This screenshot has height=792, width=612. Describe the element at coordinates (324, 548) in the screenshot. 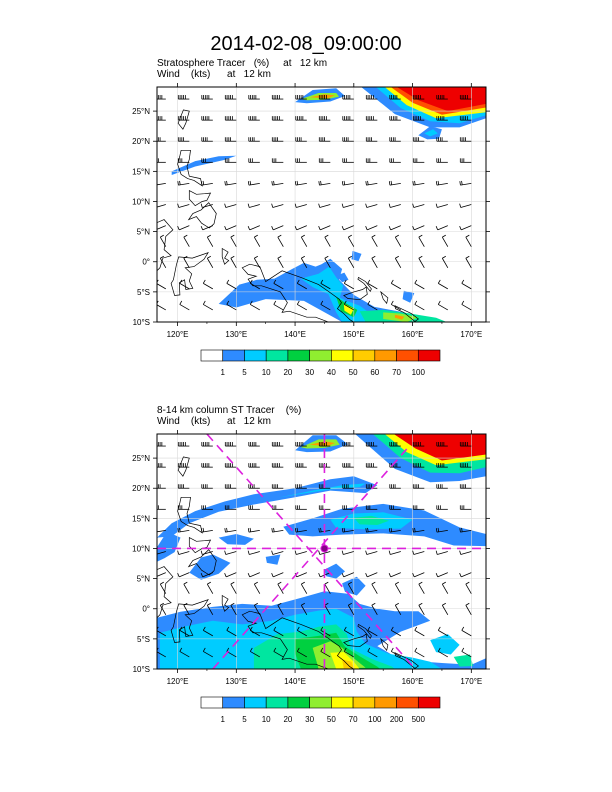

I see `marker-point` at that location.